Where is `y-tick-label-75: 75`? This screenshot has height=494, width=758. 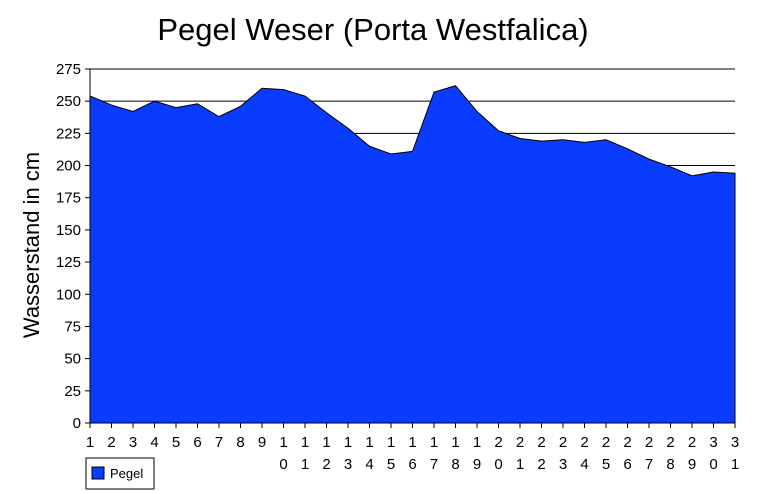 y-tick-label-75: 75 is located at coordinates (72, 326).